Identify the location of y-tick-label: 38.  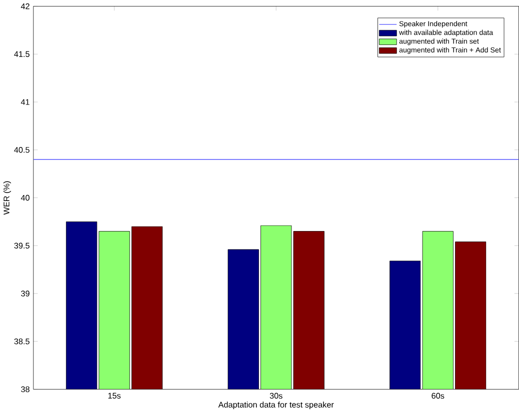
(25, 389).